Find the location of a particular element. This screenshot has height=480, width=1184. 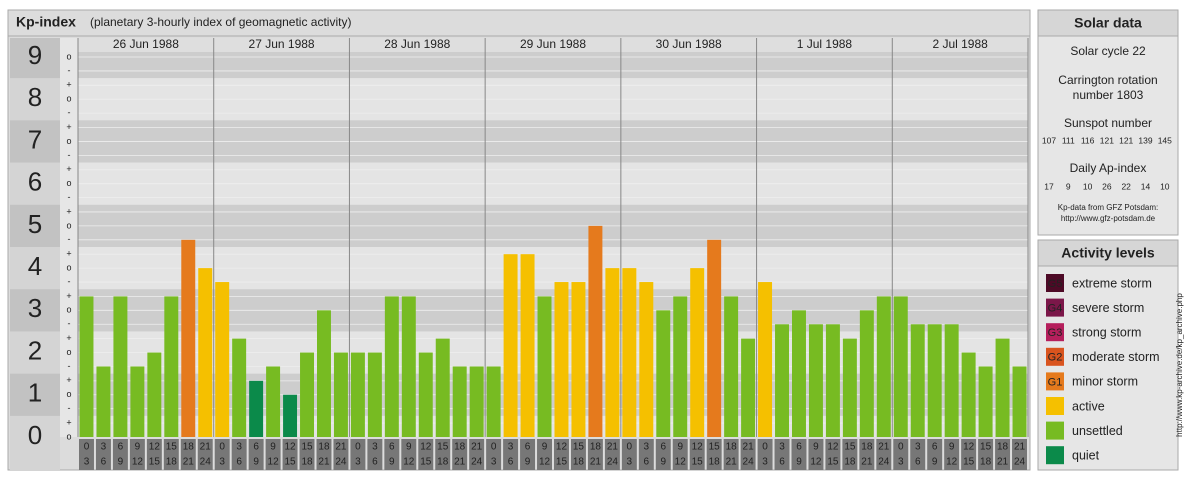

sunspot-number: 139 is located at coordinates (1145, 140).